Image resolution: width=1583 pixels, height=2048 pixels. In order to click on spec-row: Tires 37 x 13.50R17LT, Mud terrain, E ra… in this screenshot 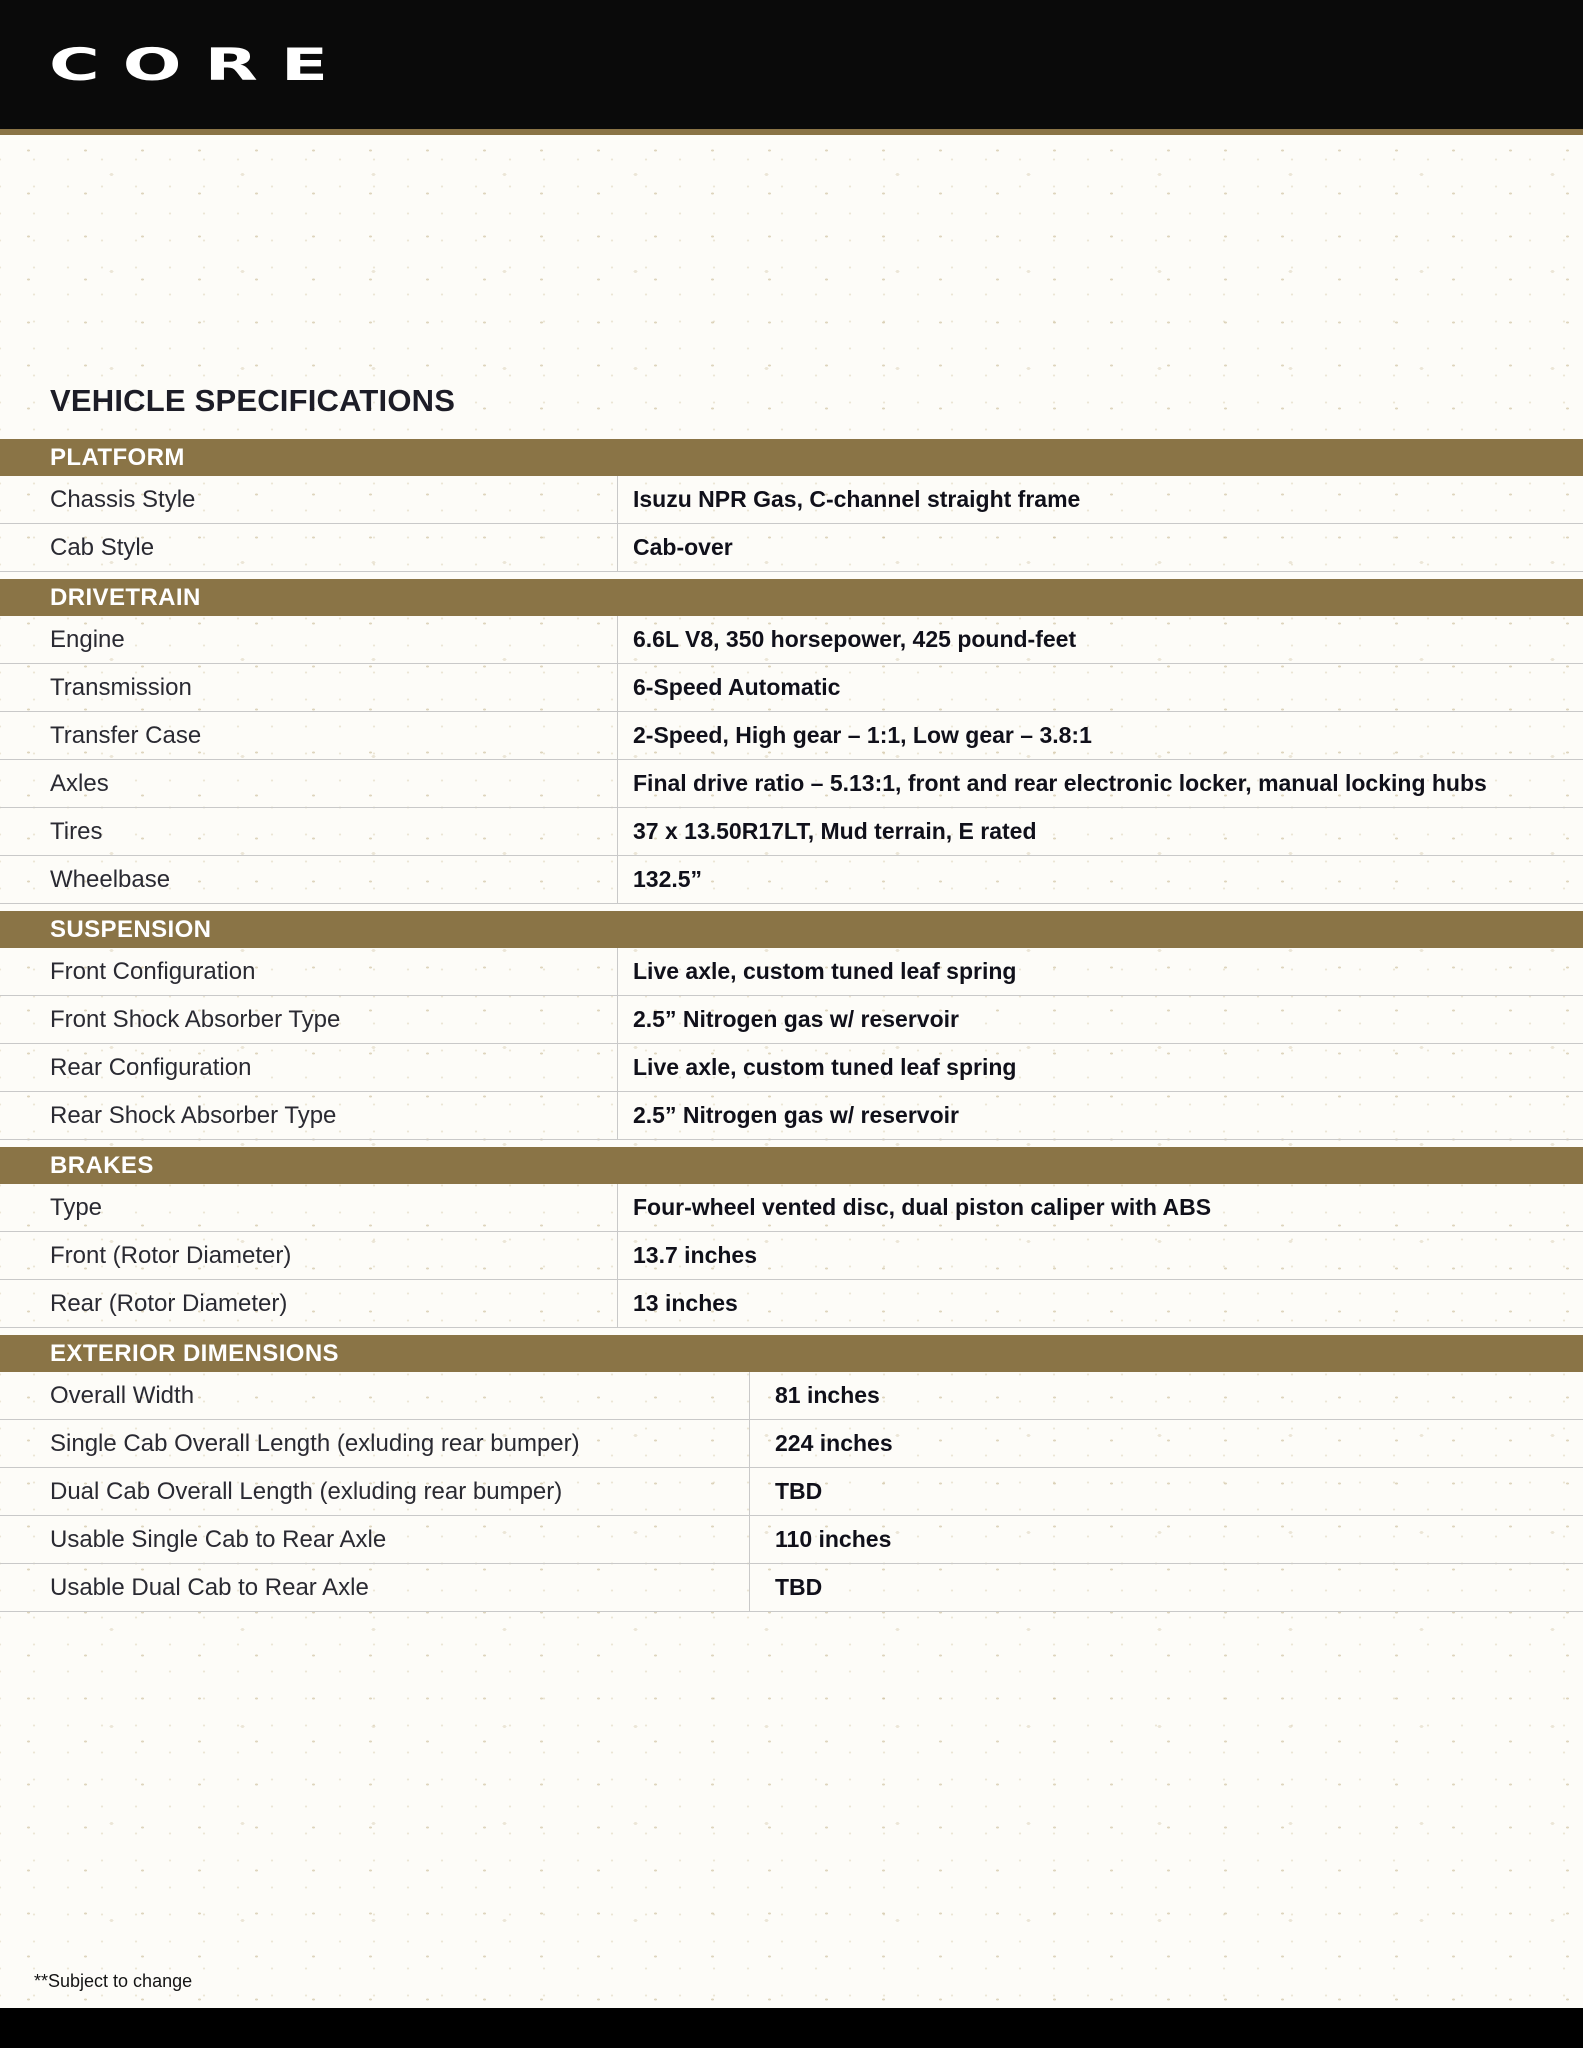, I will do `click(791, 832)`.